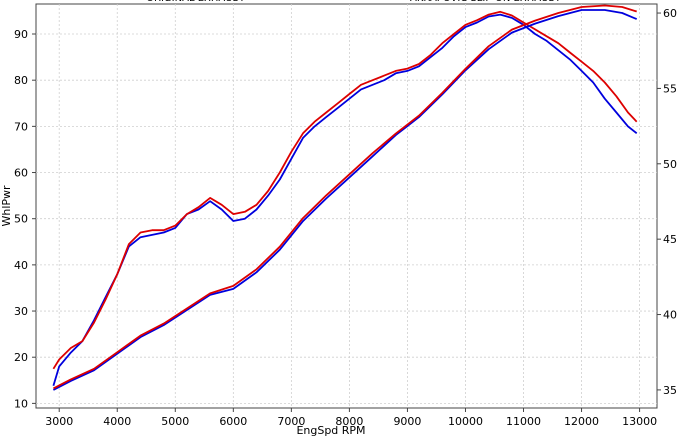 This screenshot has height=440, width=680. What do you see at coordinates (21, 80) in the screenshot?
I see `y-tick-label: 80` at bounding box center [21, 80].